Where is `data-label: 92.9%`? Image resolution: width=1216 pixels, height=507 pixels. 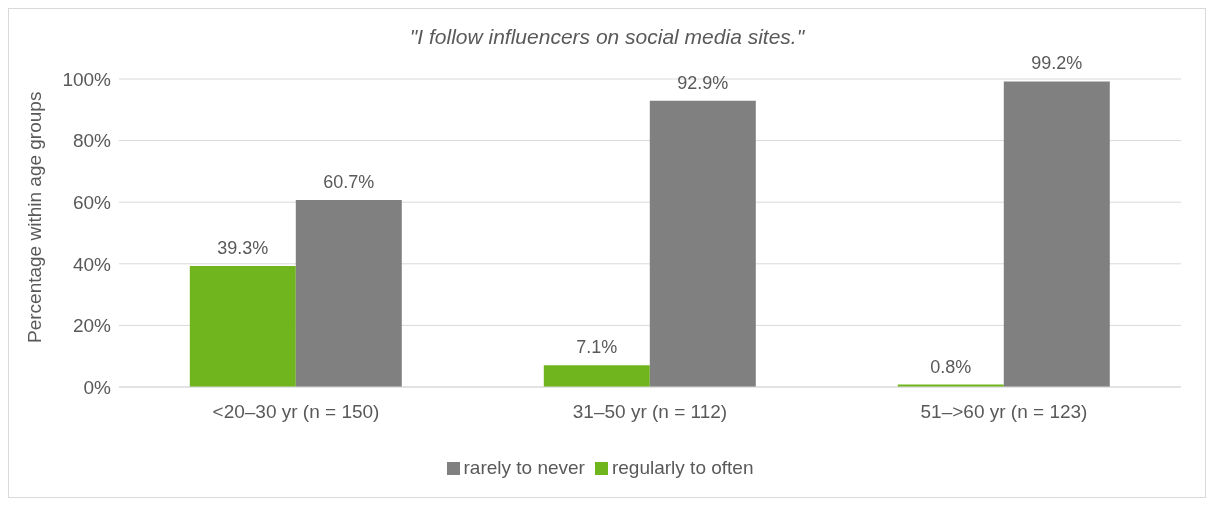 data-label: 92.9% is located at coordinates (703, 82).